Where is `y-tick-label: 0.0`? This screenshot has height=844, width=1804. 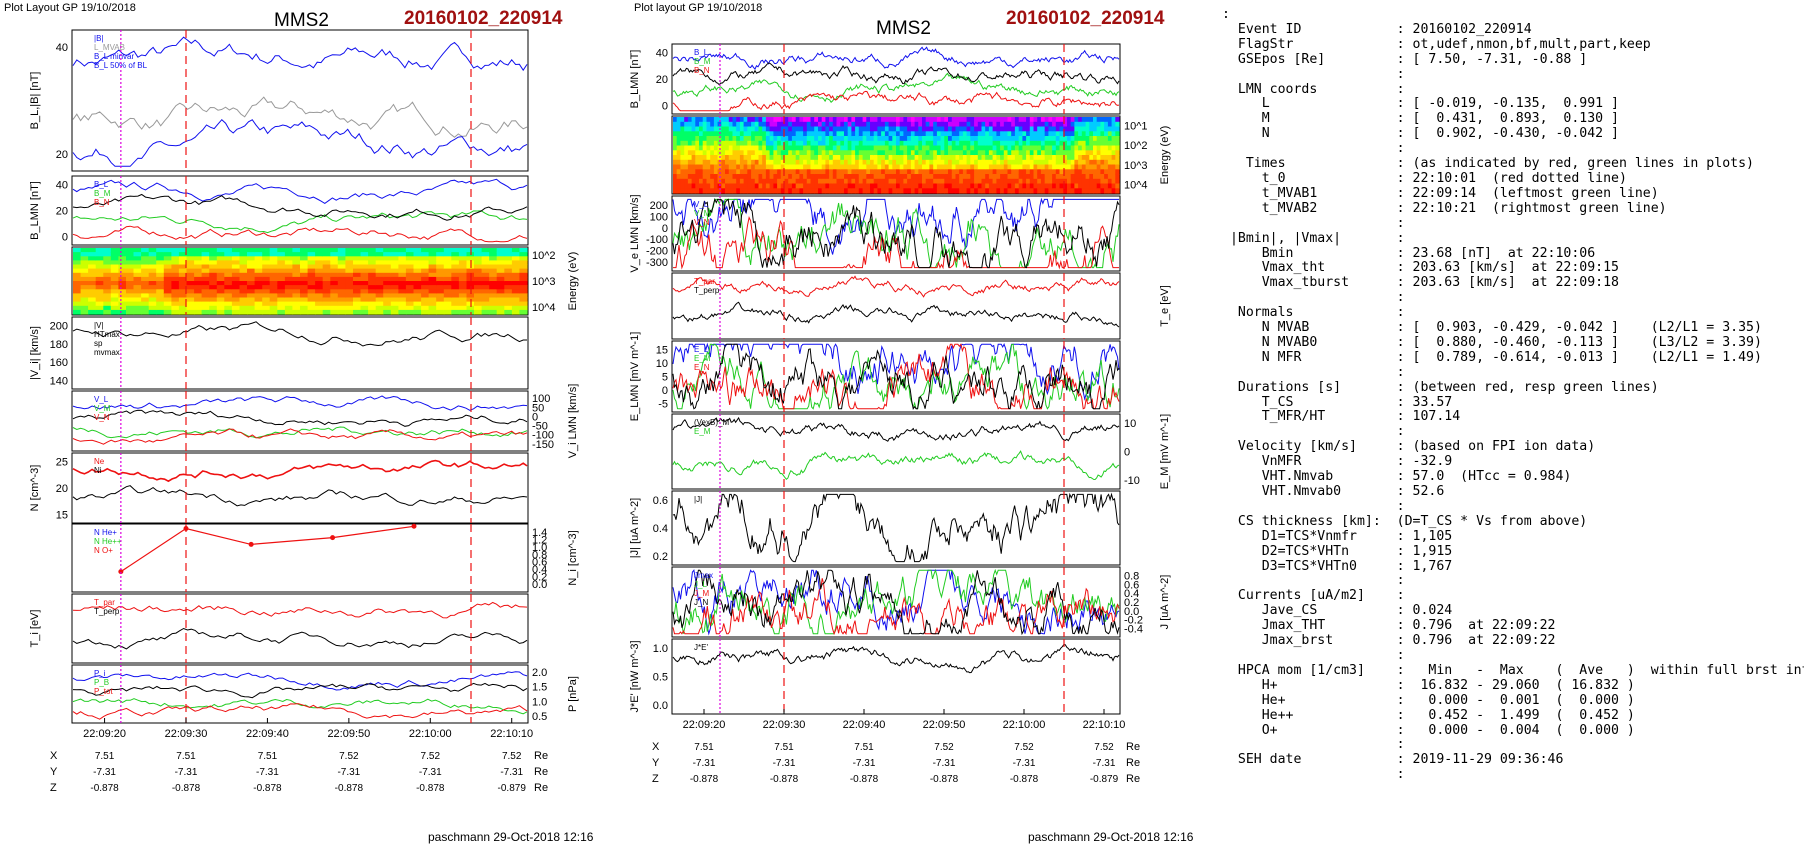 y-tick-label: 0.0 is located at coordinates (660, 706).